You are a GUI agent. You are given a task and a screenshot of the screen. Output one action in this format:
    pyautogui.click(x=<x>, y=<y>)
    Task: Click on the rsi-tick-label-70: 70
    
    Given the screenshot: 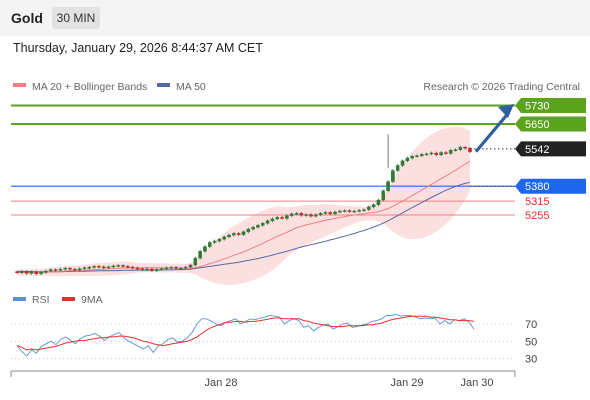 What is the action you would take?
    pyautogui.click(x=531, y=325)
    